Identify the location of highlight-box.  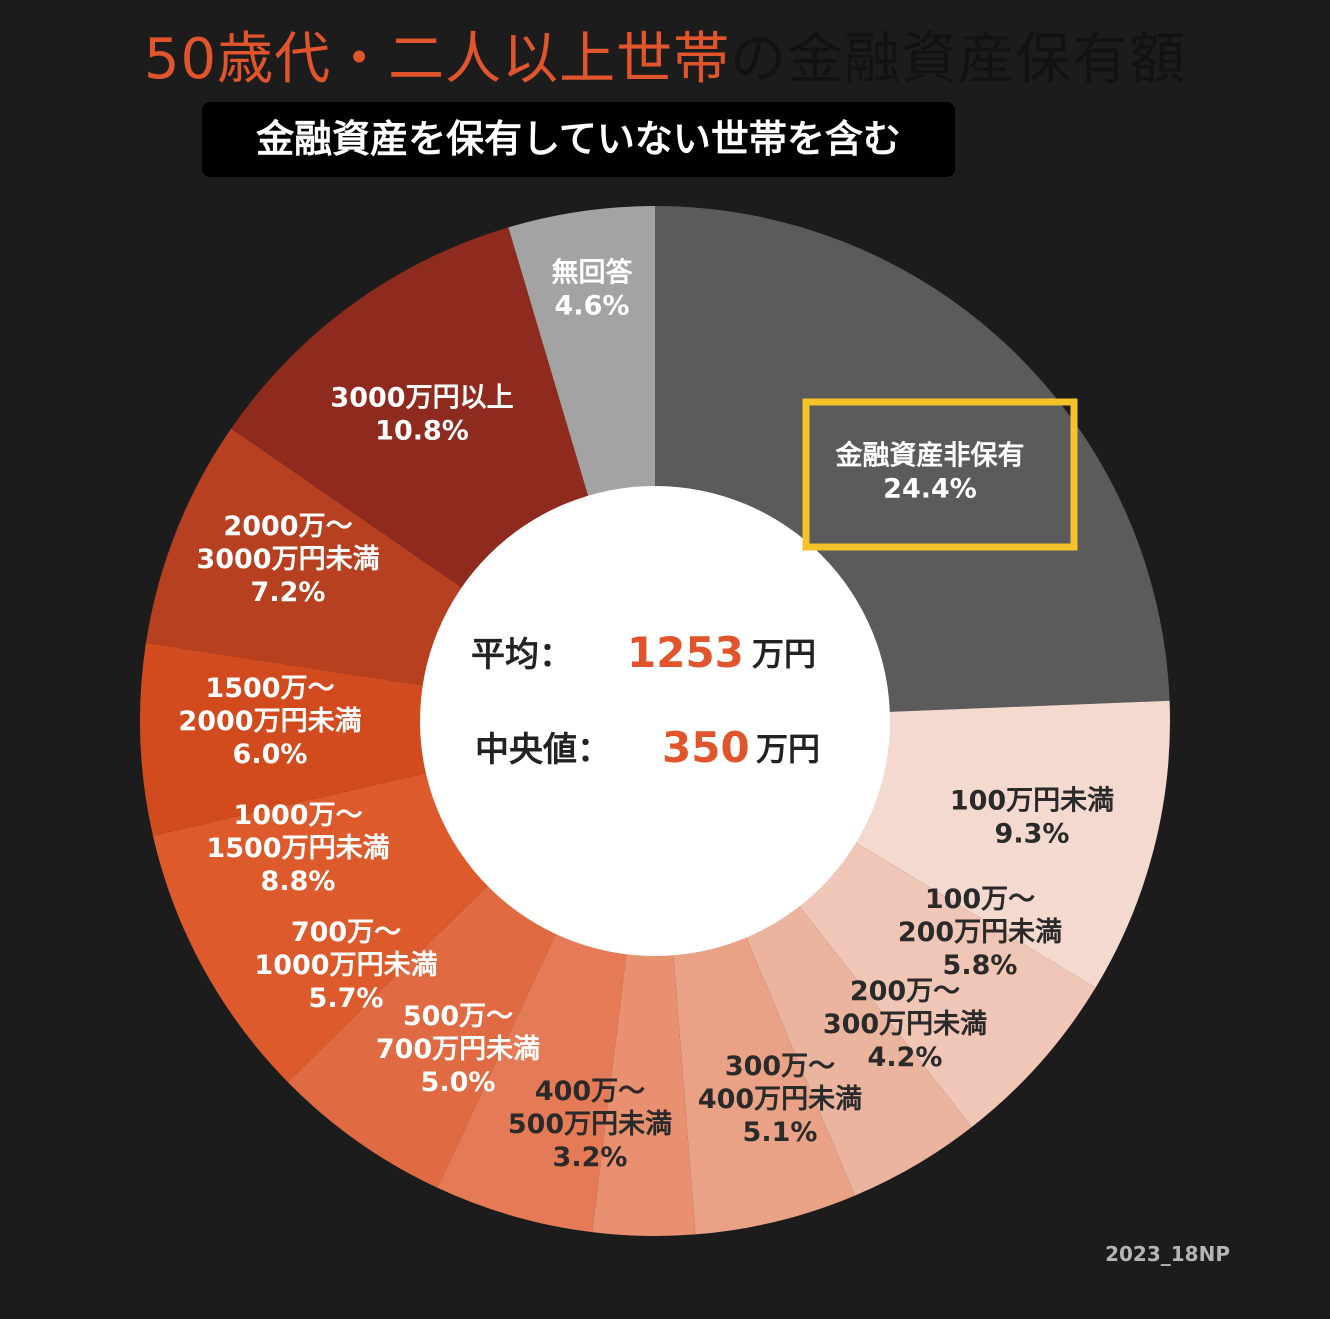
(940, 474).